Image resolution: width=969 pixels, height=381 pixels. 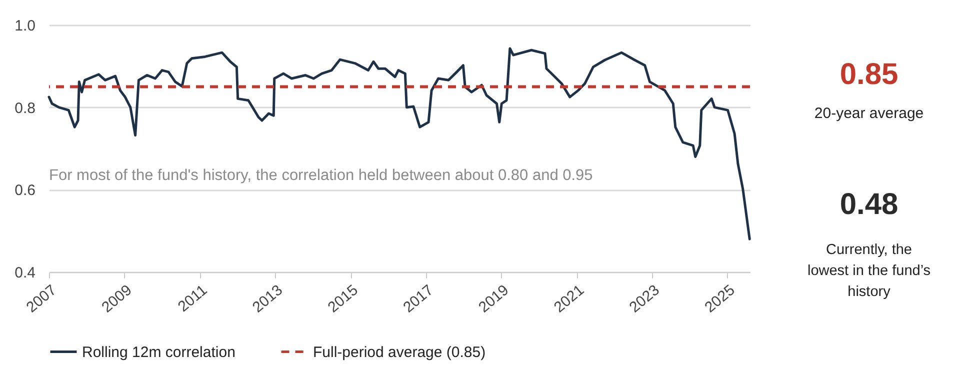 I want to click on annotation: For most of the fund's history, the correlation held between about 0.80 and 0.95, so click(x=321, y=175).